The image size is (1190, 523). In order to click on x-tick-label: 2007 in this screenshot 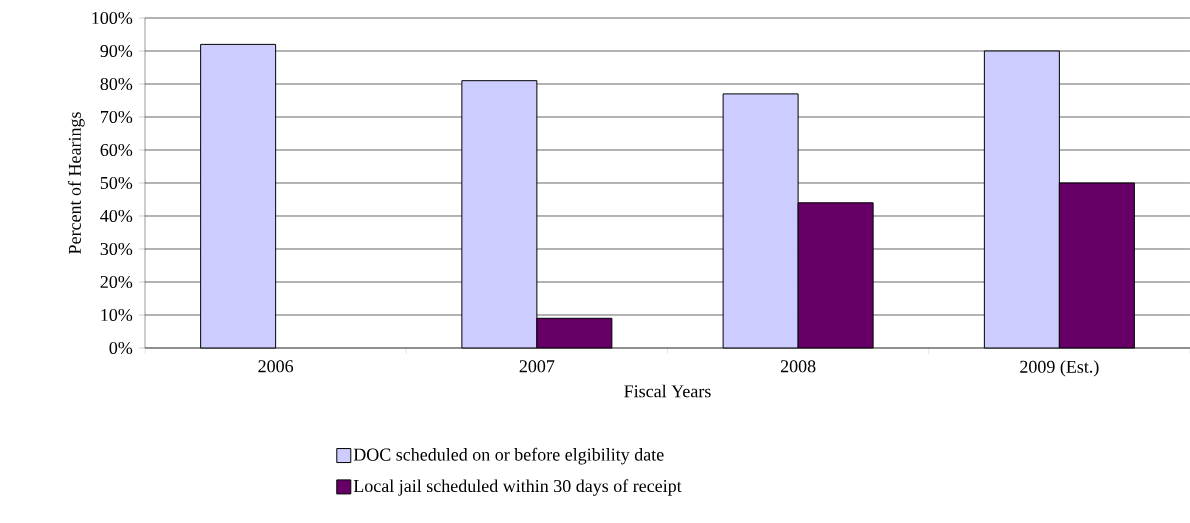, I will do `click(537, 366)`.